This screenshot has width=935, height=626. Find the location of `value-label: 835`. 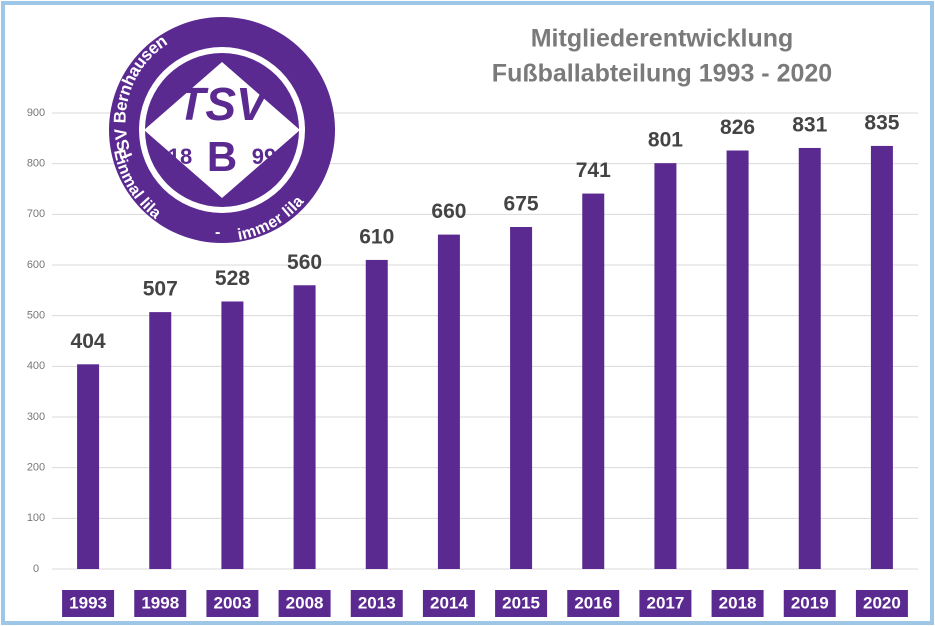

value-label: 835 is located at coordinates (881, 122).